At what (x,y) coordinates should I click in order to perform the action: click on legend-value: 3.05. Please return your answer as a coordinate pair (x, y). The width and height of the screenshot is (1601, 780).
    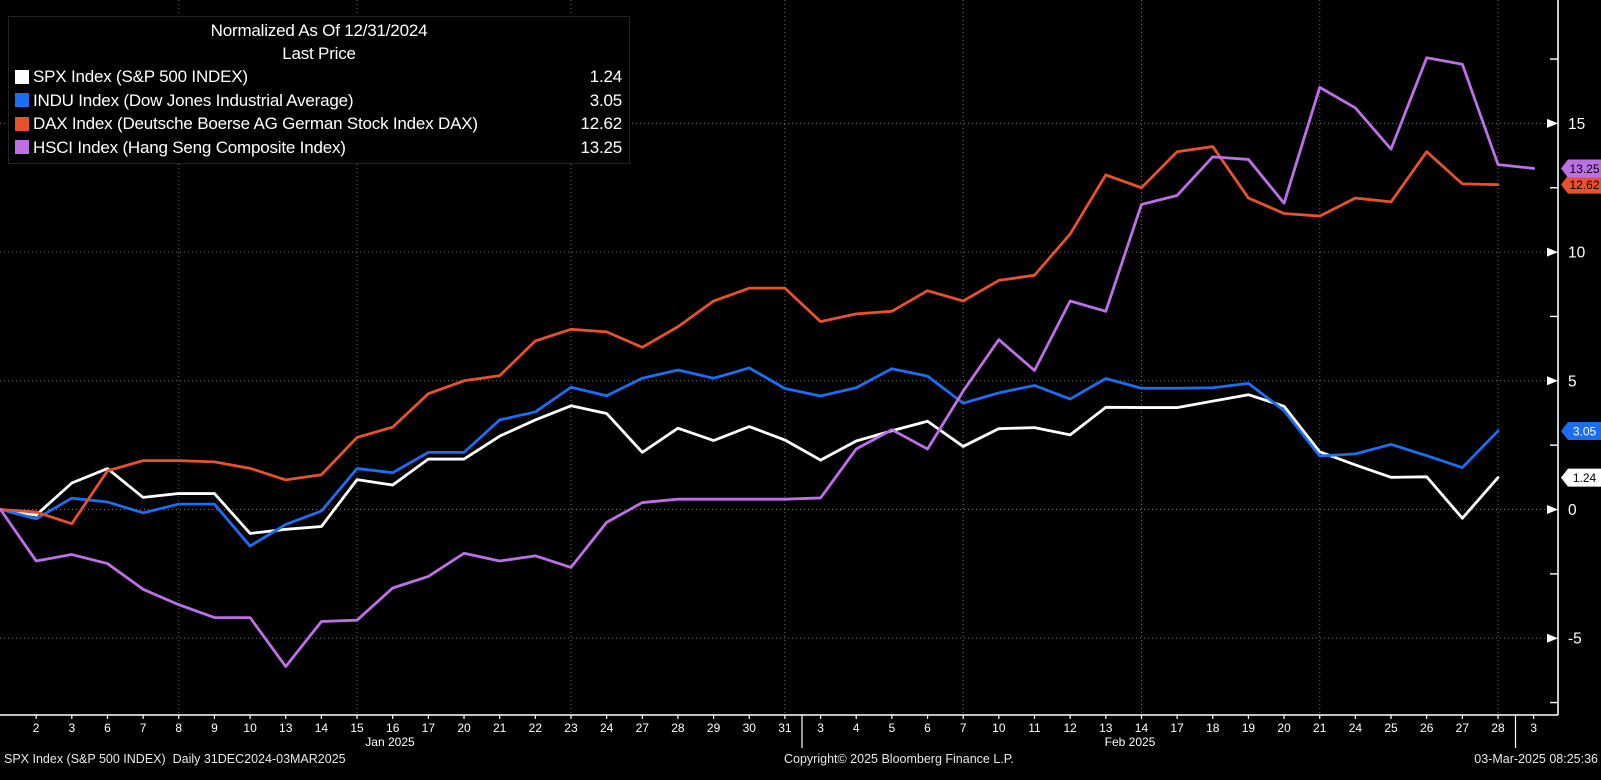
    Looking at the image, I should click on (605, 100).